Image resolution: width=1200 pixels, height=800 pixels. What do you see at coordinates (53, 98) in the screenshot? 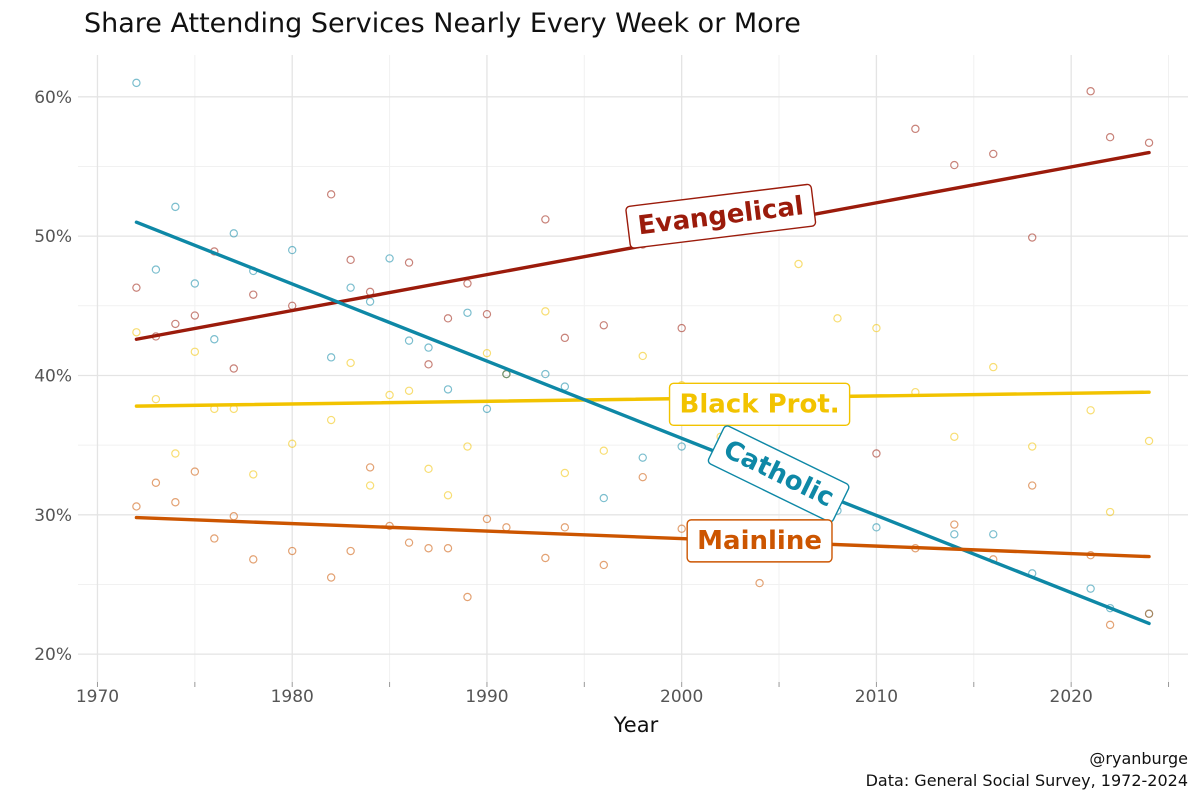
I see `y-tick-label: 60%` at bounding box center [53, 98].